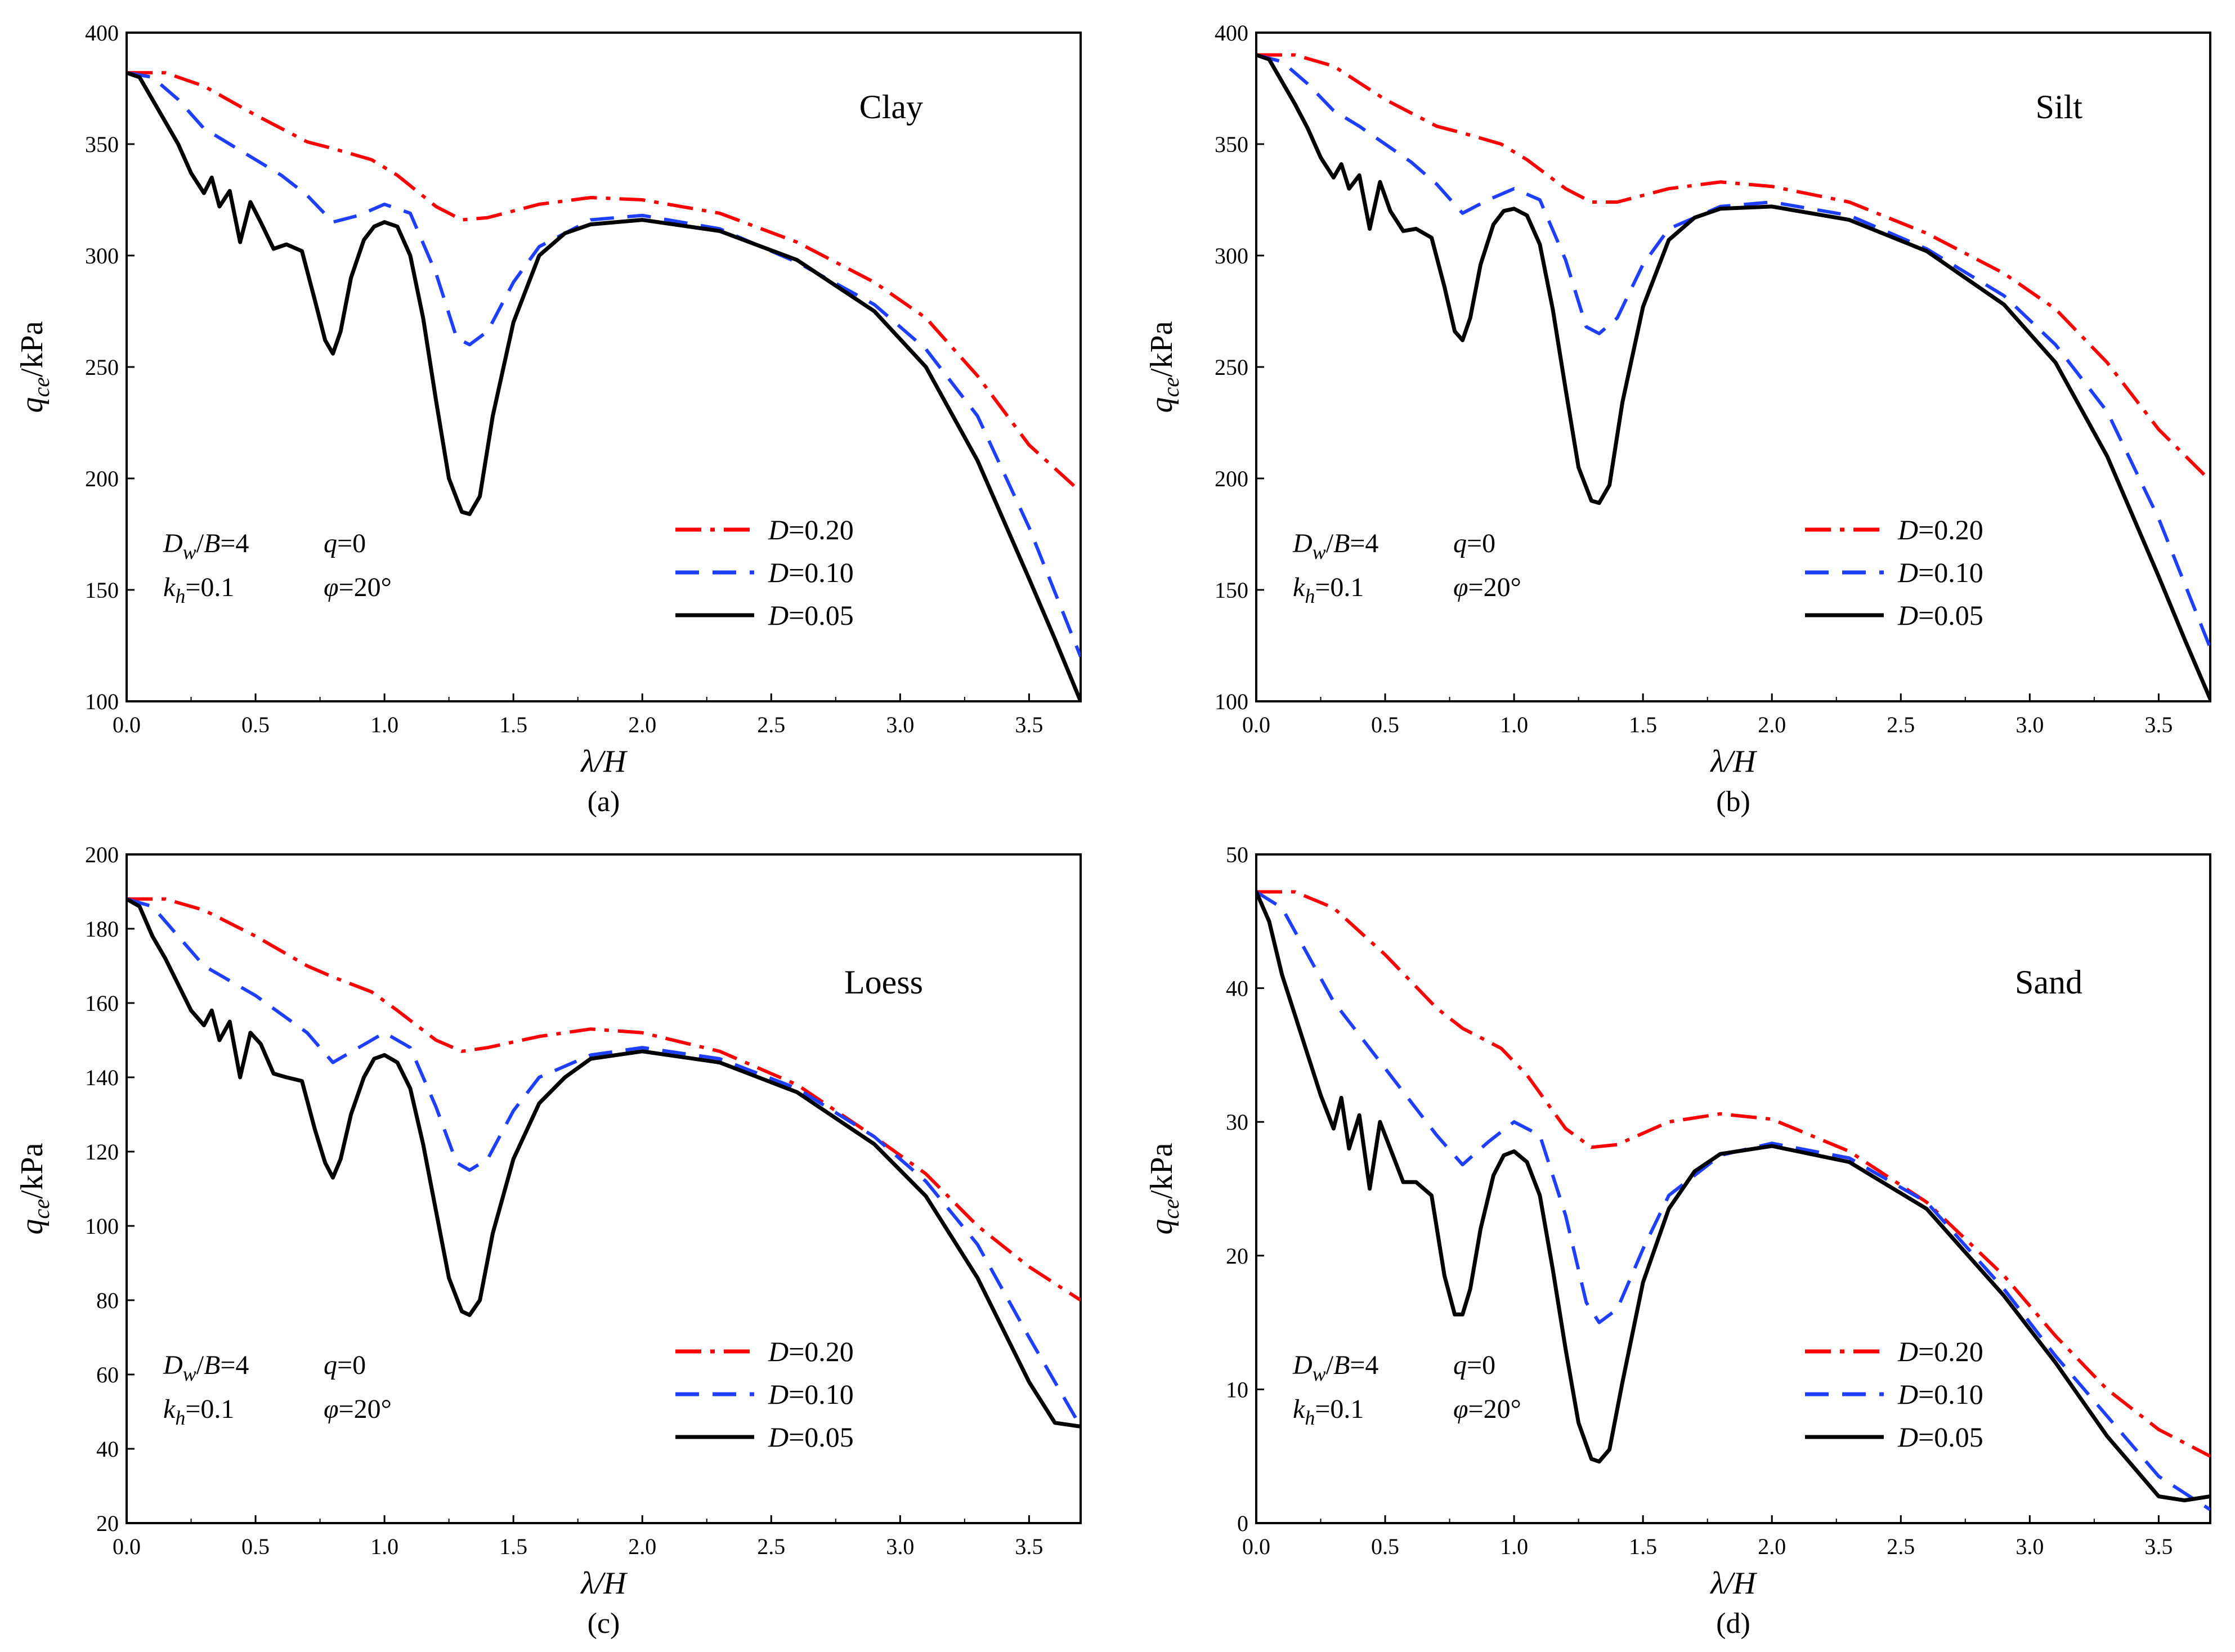 The height and width of the screenshot is (1652, 2235). Describe the element at coordinates (102, 144) in the screenshot. I see `y-tick-label: 350` at that location.